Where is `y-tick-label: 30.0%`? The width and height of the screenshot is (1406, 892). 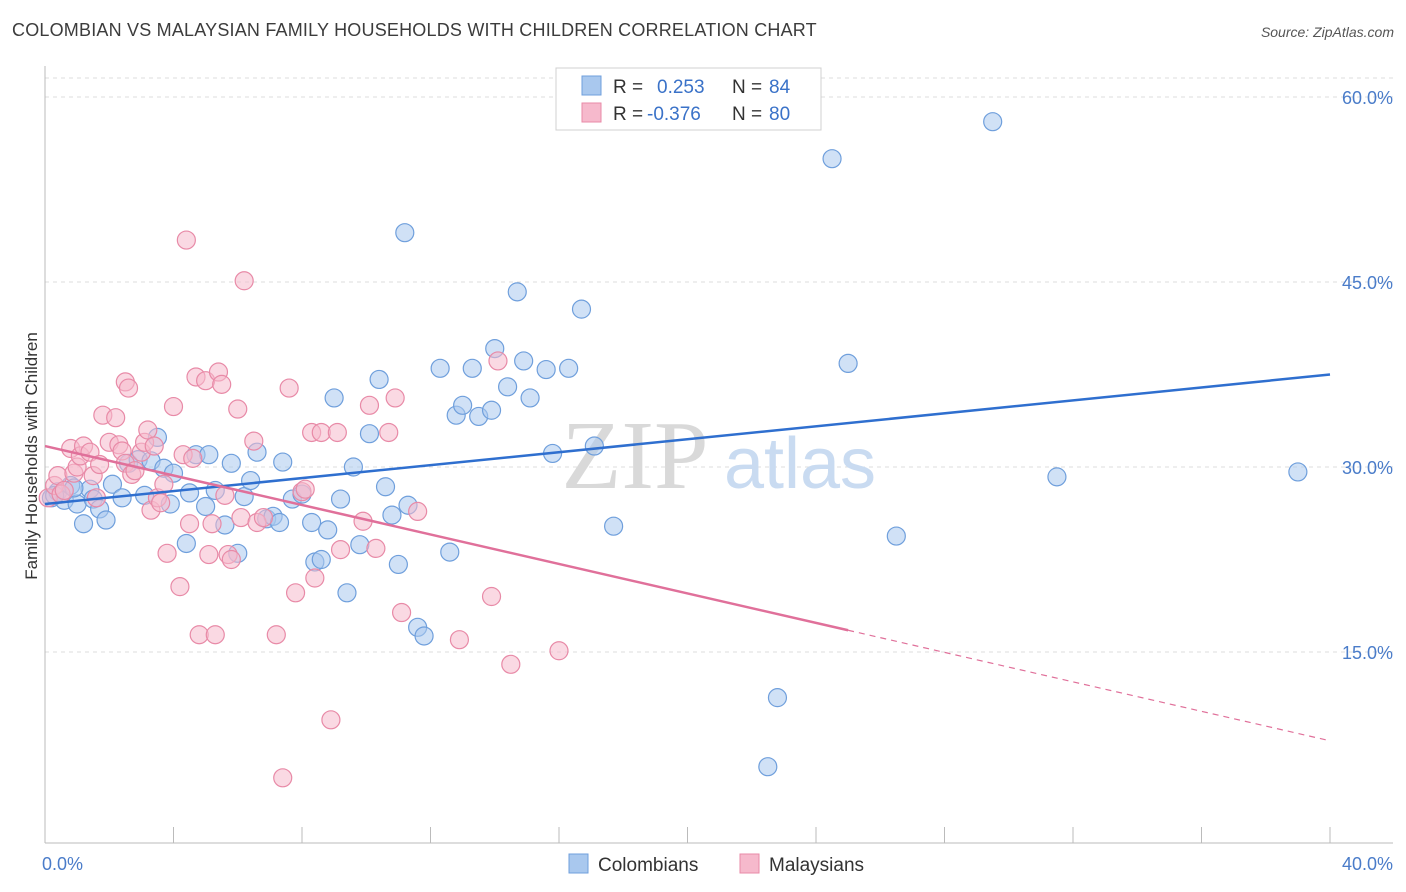 y-tick-label: 30.0% is located at coordinates (1367, 468).